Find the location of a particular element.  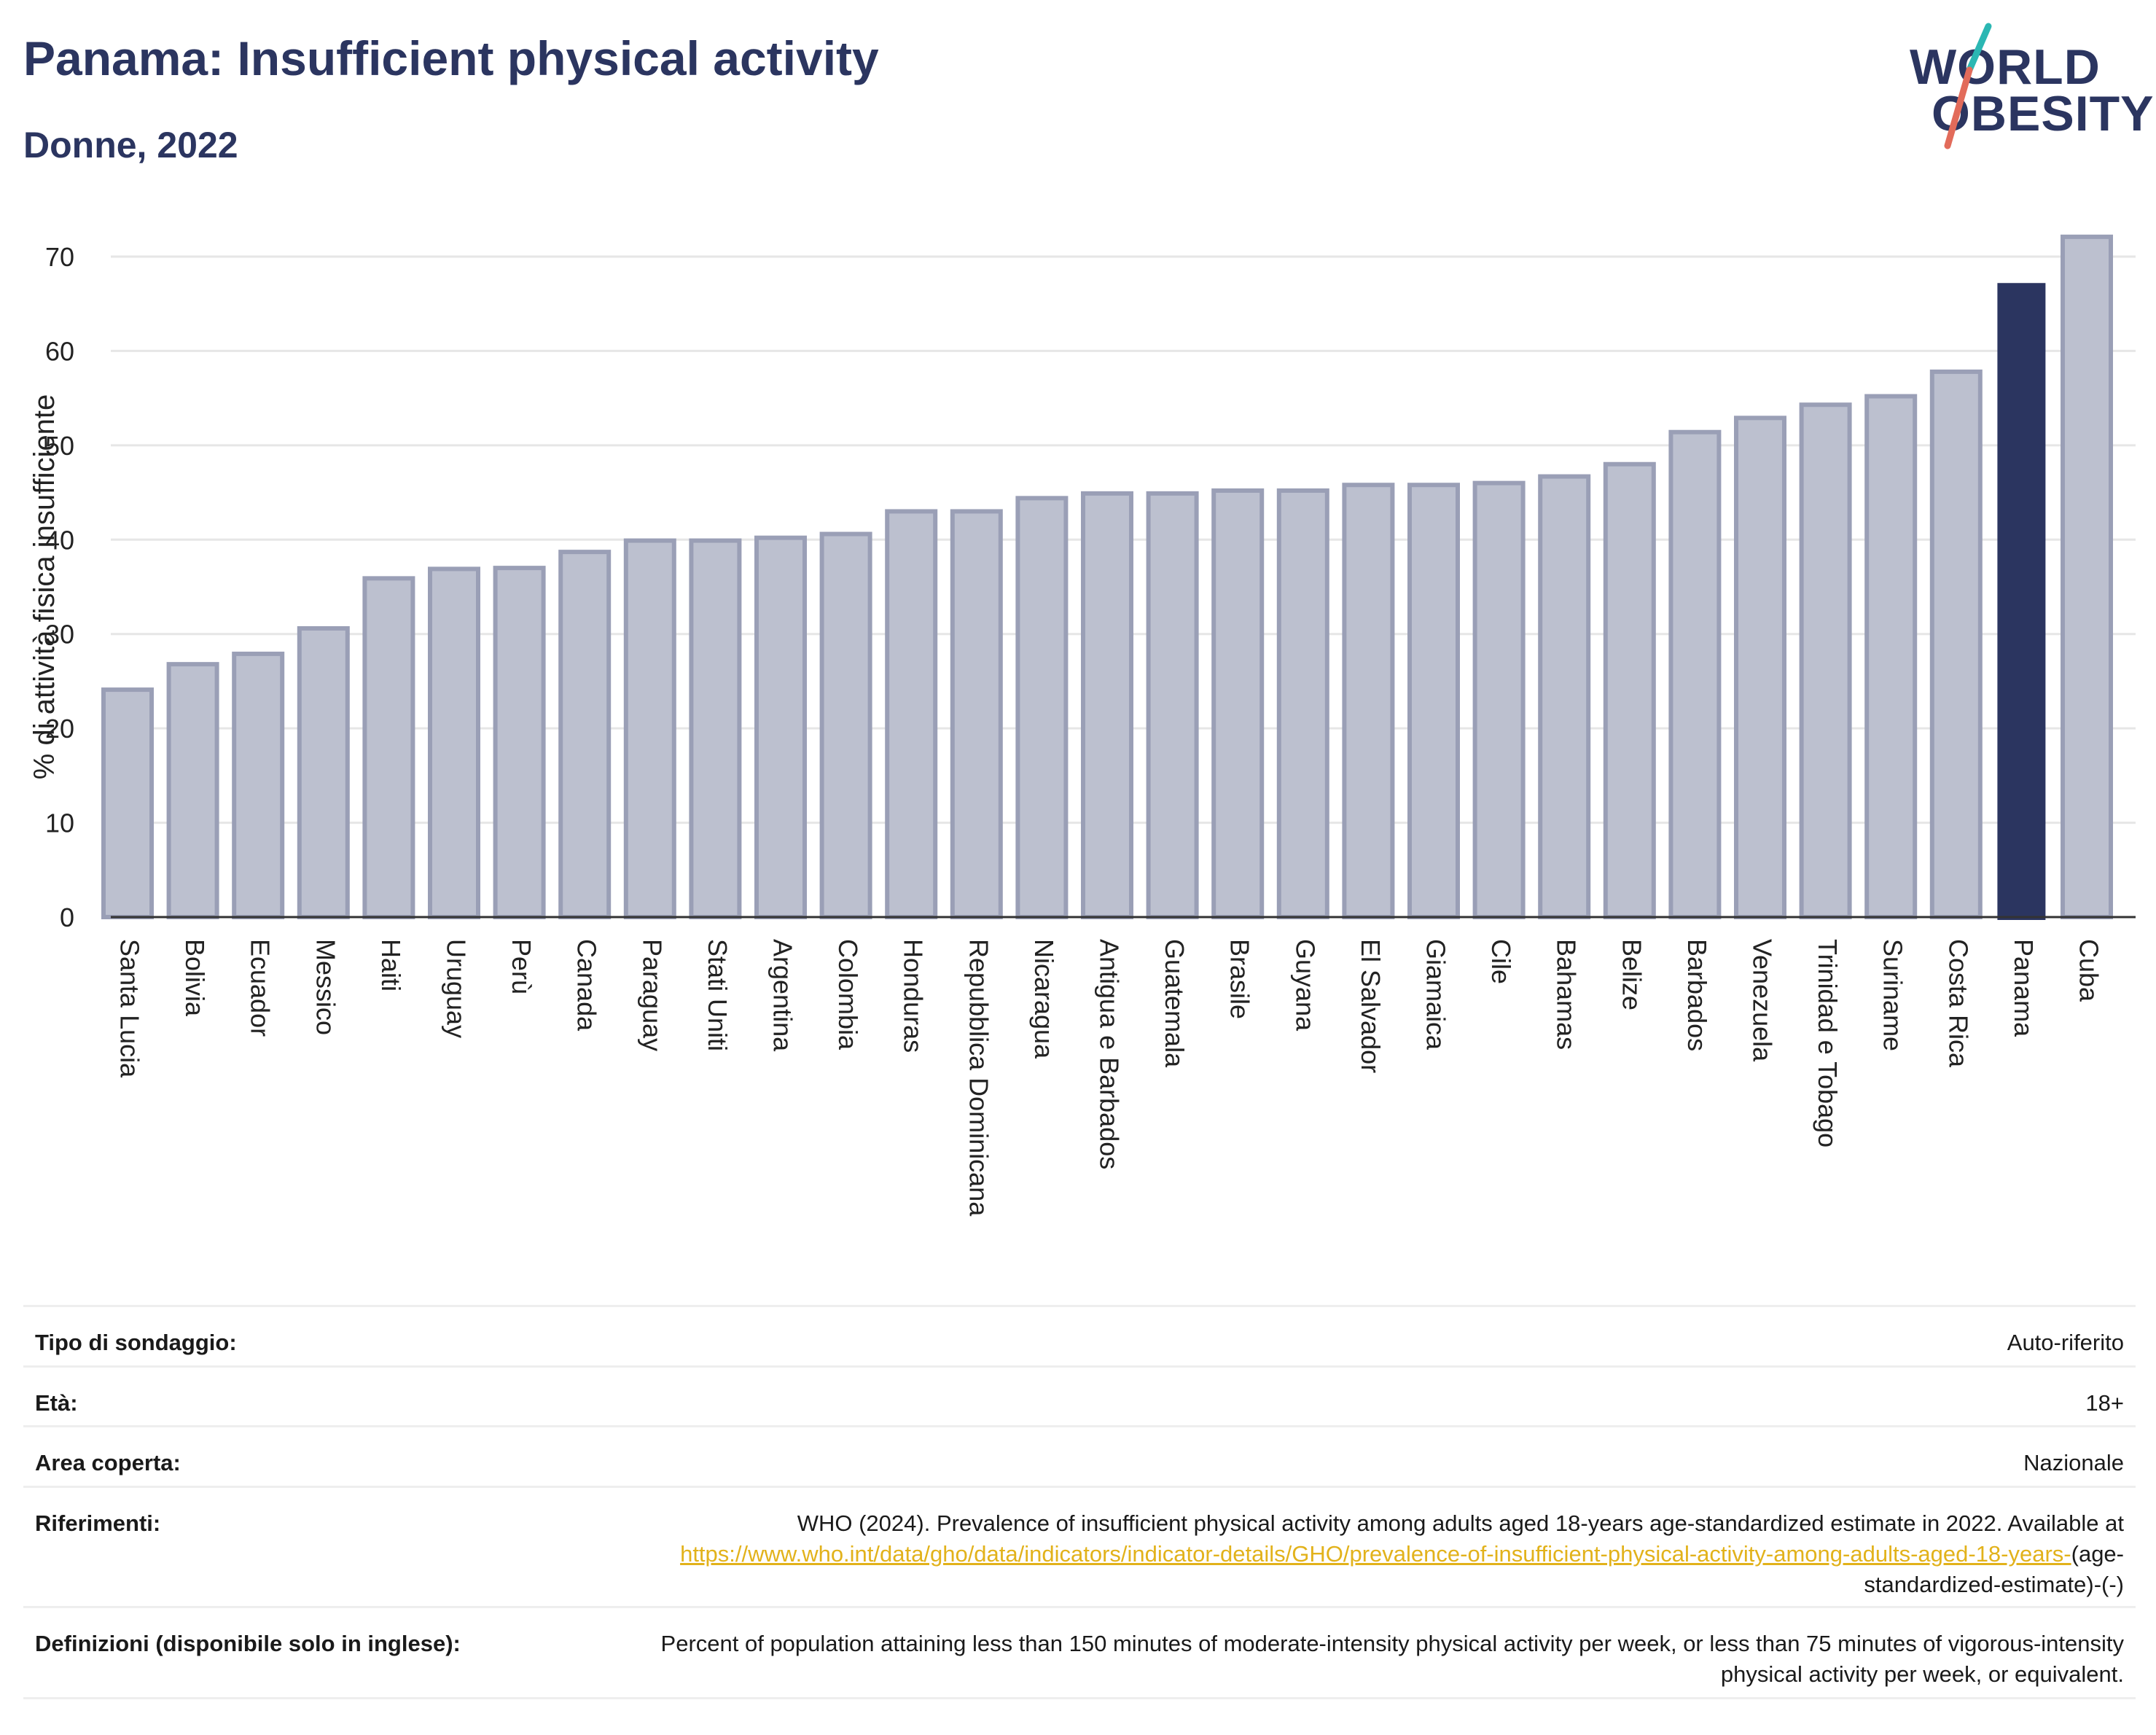

x-tick-label: Trinidad e Tobago is located at coordinates (1828, 1043).